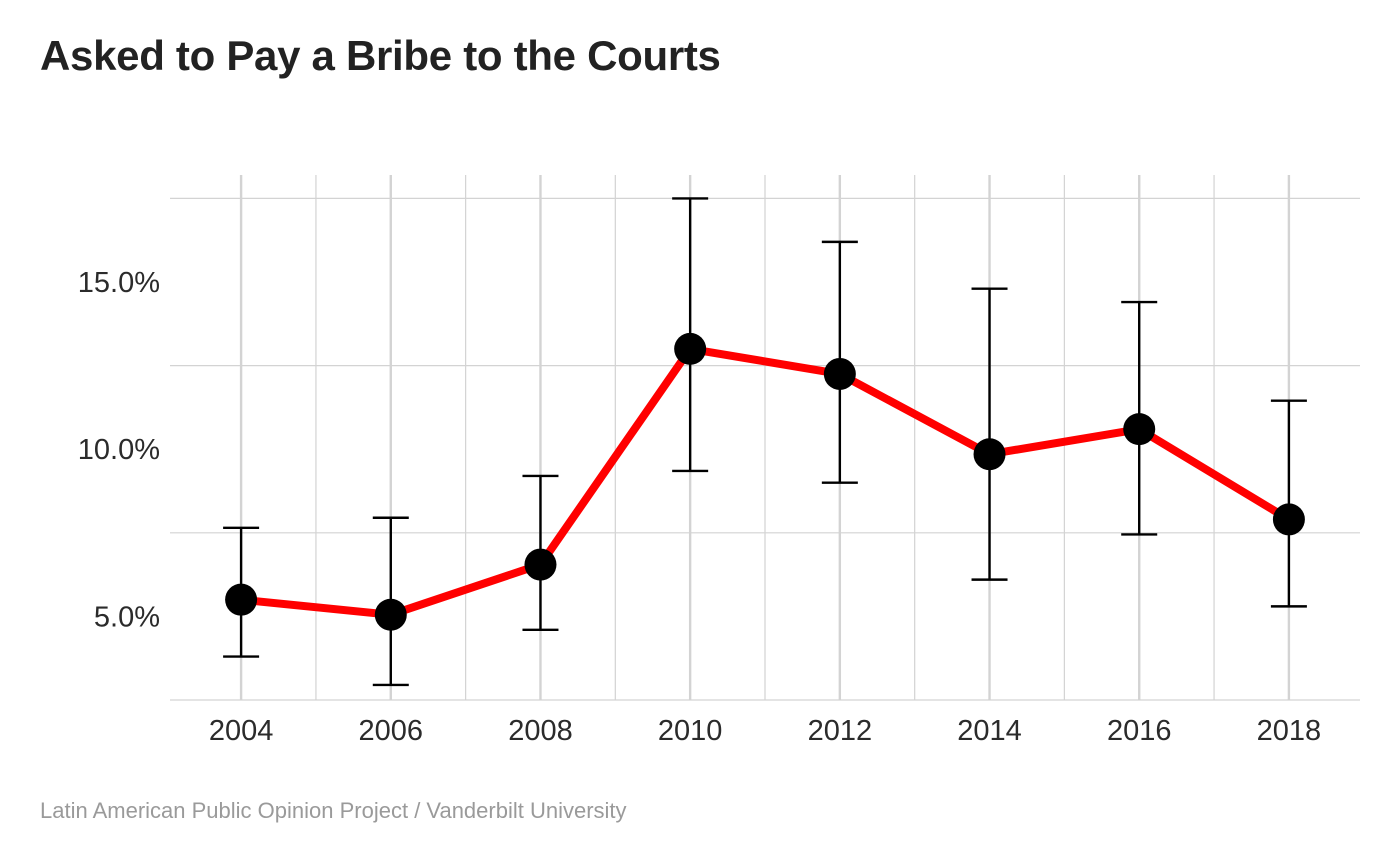 Image resolution: width=1400 pixels, height=865 pixels. I want to click on x-tick-label: 2008, so click(540, 731).